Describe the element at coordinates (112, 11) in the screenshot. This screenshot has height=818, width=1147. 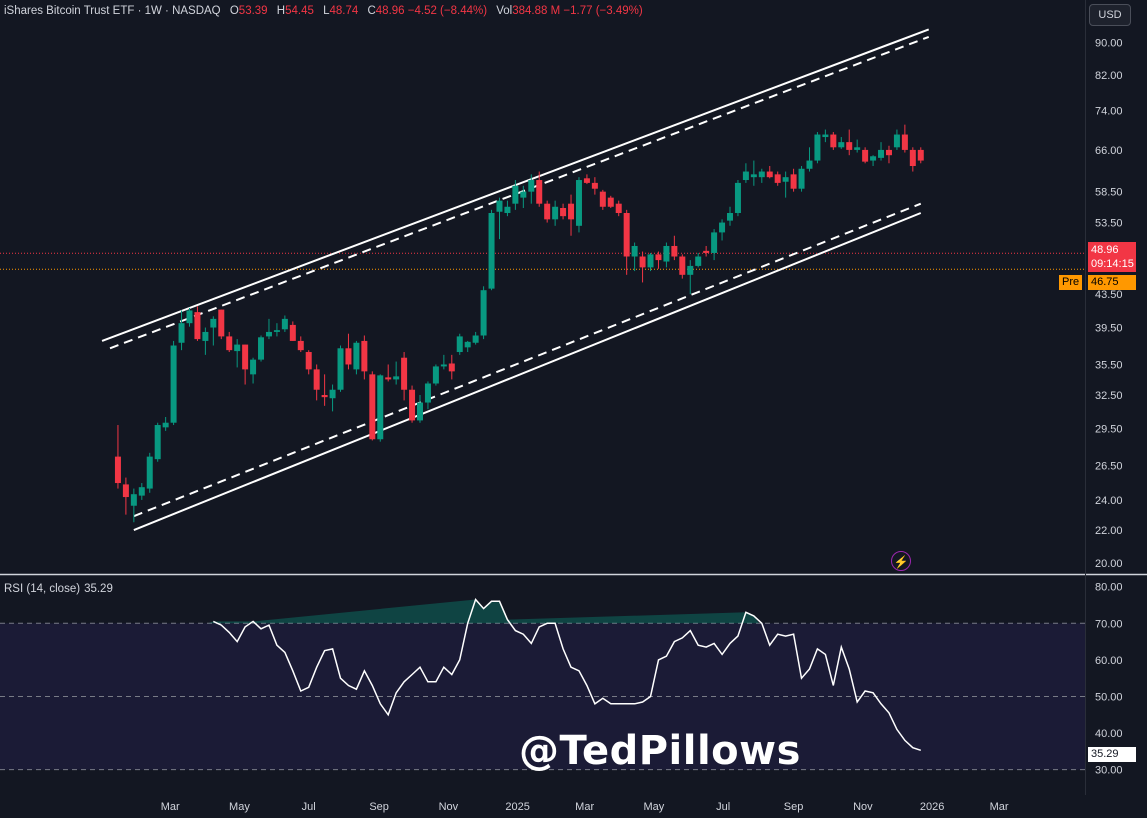
I see `symbol-name: iShares Bitcoin Trust ETF · 1W · NASDAQ` at that location.